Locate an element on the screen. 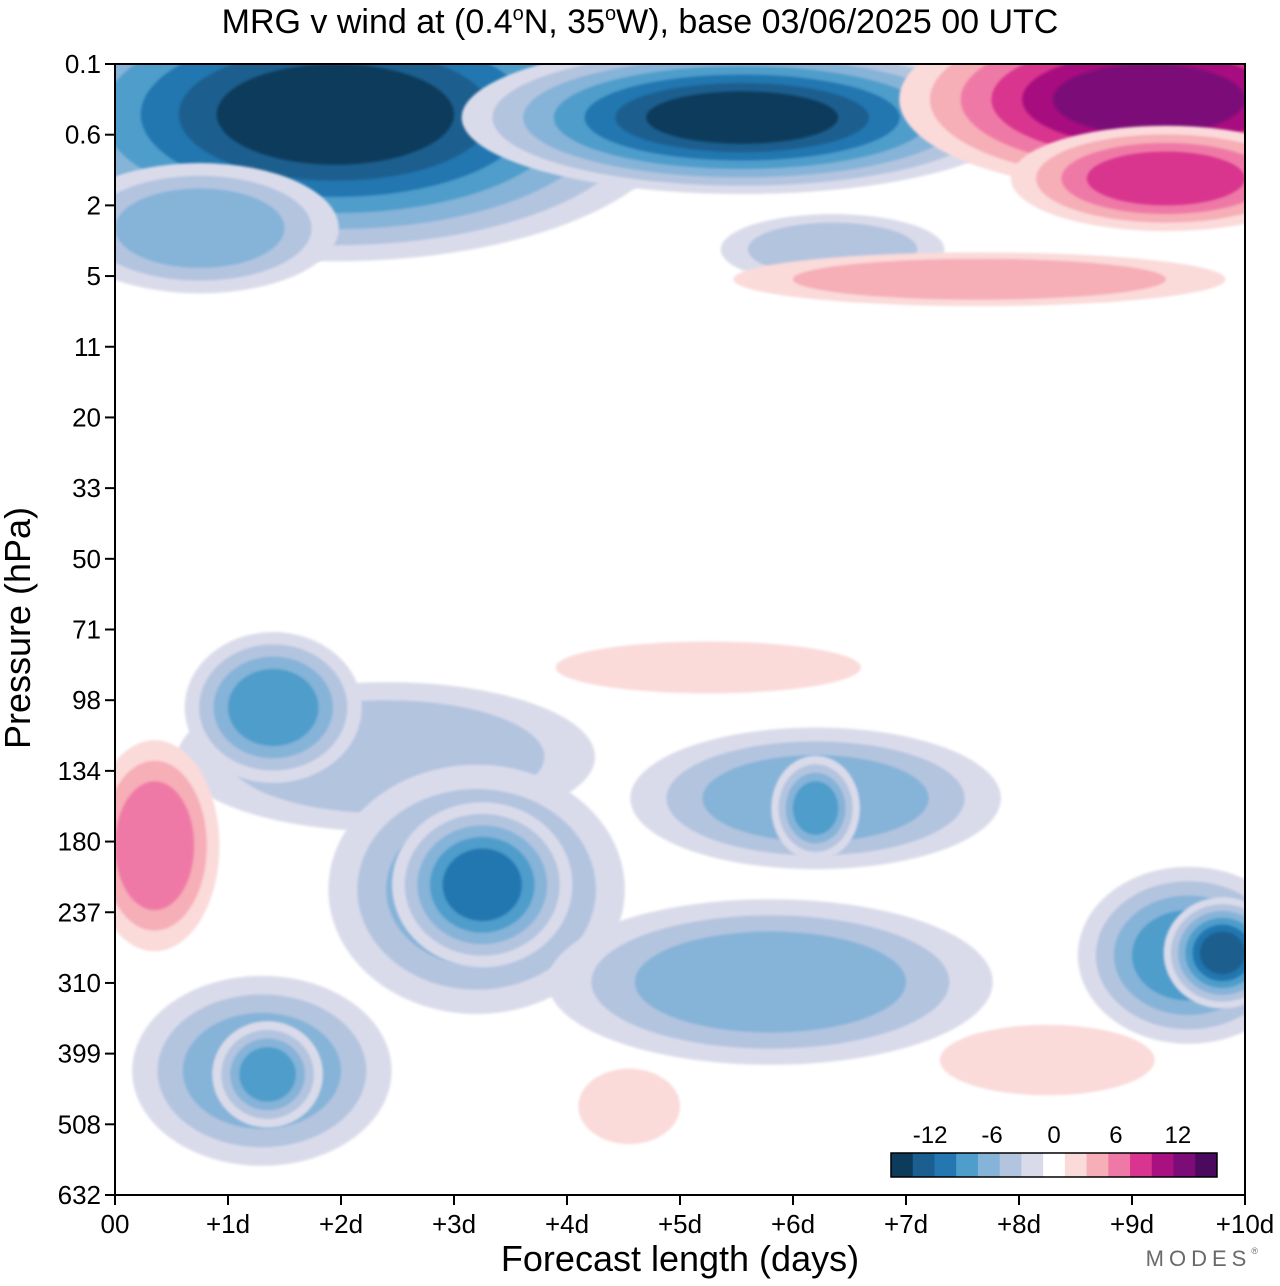  y-tick-label: 0.6 is located at coordinates (83, 135).